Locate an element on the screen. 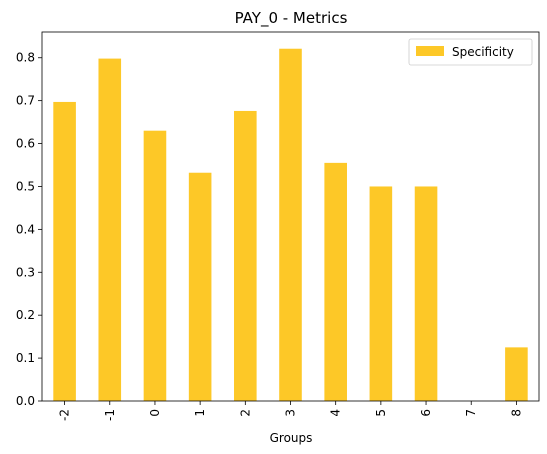 This screenshot has height=454, width=547. x-tick-label: 5 is located at coordinates (381, 413).